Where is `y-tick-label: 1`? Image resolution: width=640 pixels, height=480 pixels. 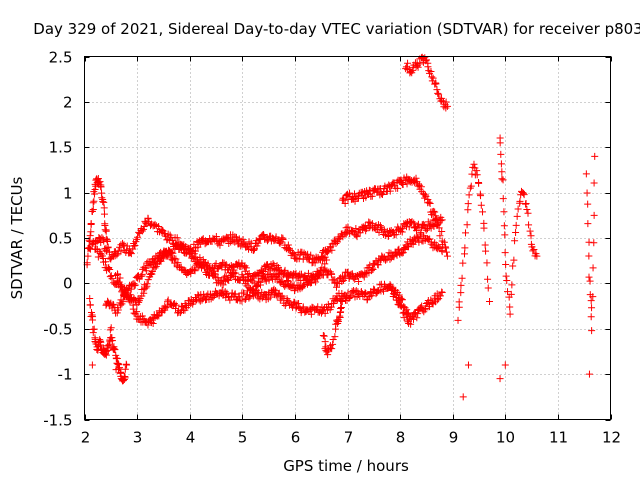
y-tick-label: 1 is located at coordinates (68, 194).